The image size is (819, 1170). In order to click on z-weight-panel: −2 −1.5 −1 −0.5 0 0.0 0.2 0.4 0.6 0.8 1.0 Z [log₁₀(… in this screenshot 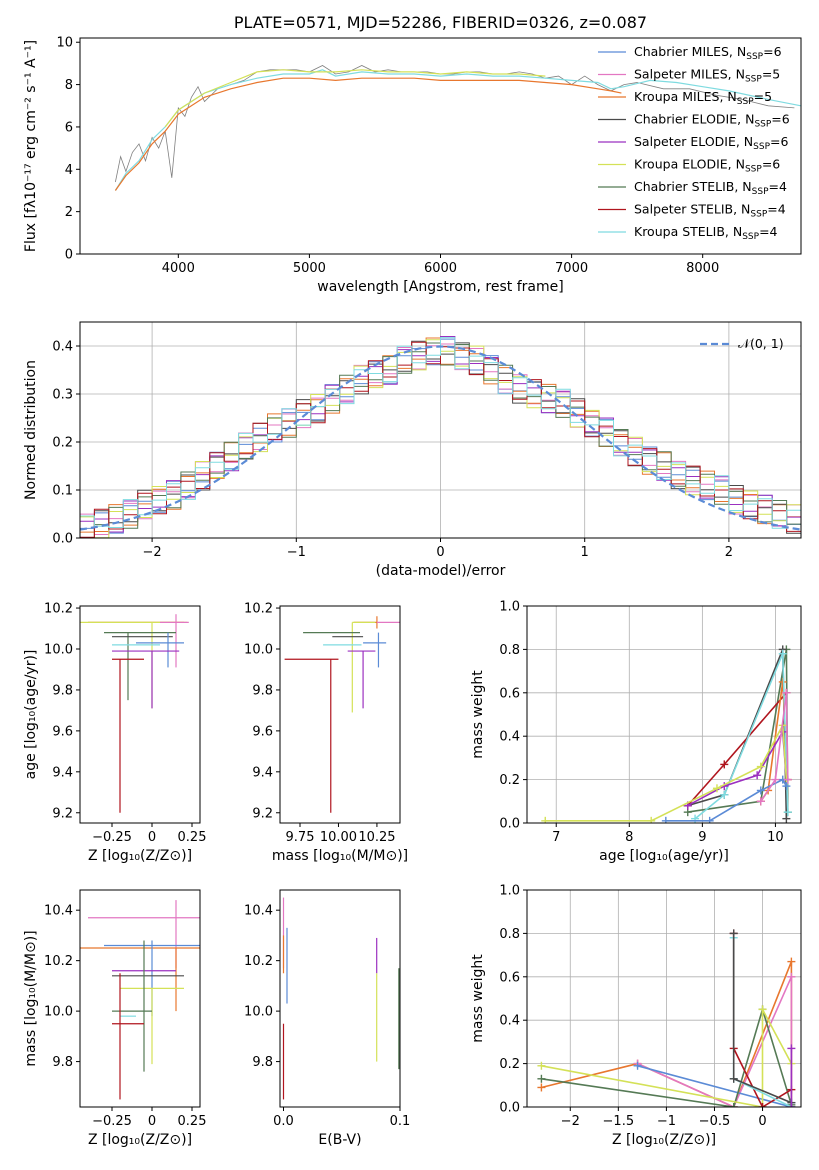, I will do `click(636, 1016)`.